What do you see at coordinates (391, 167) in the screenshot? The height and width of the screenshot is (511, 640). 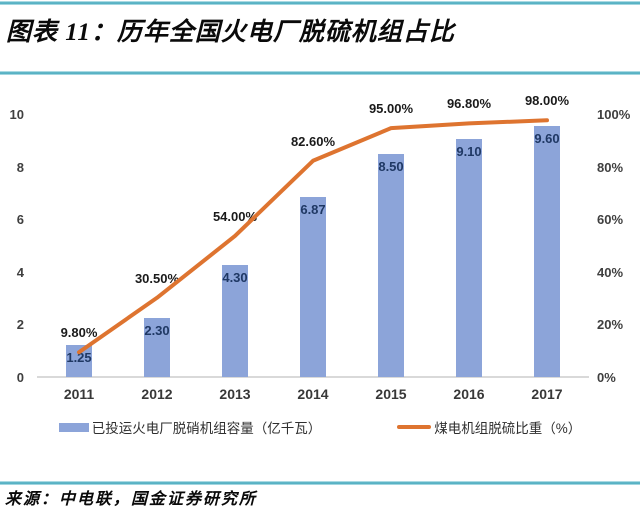 I see `bar-value-label: 8.50` at bounding box center [391, 167].